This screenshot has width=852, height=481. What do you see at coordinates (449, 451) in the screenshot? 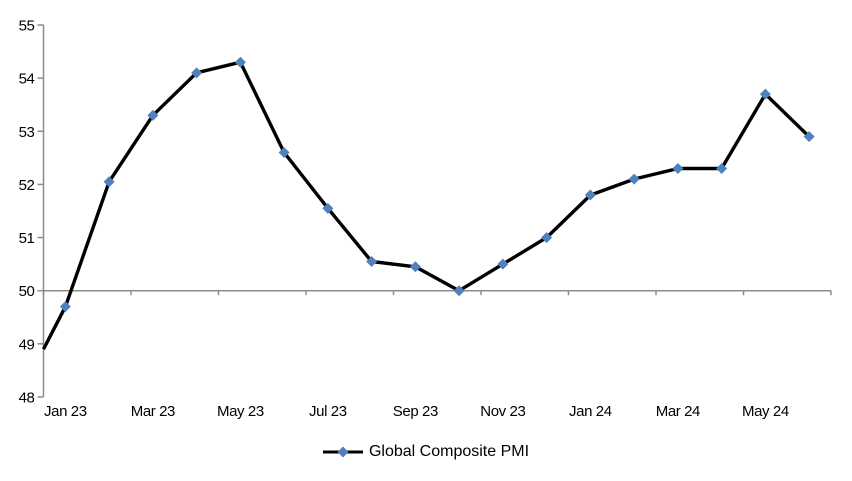
I see `legend-label: Global Composite PMI` at bounding box center [449, 451].